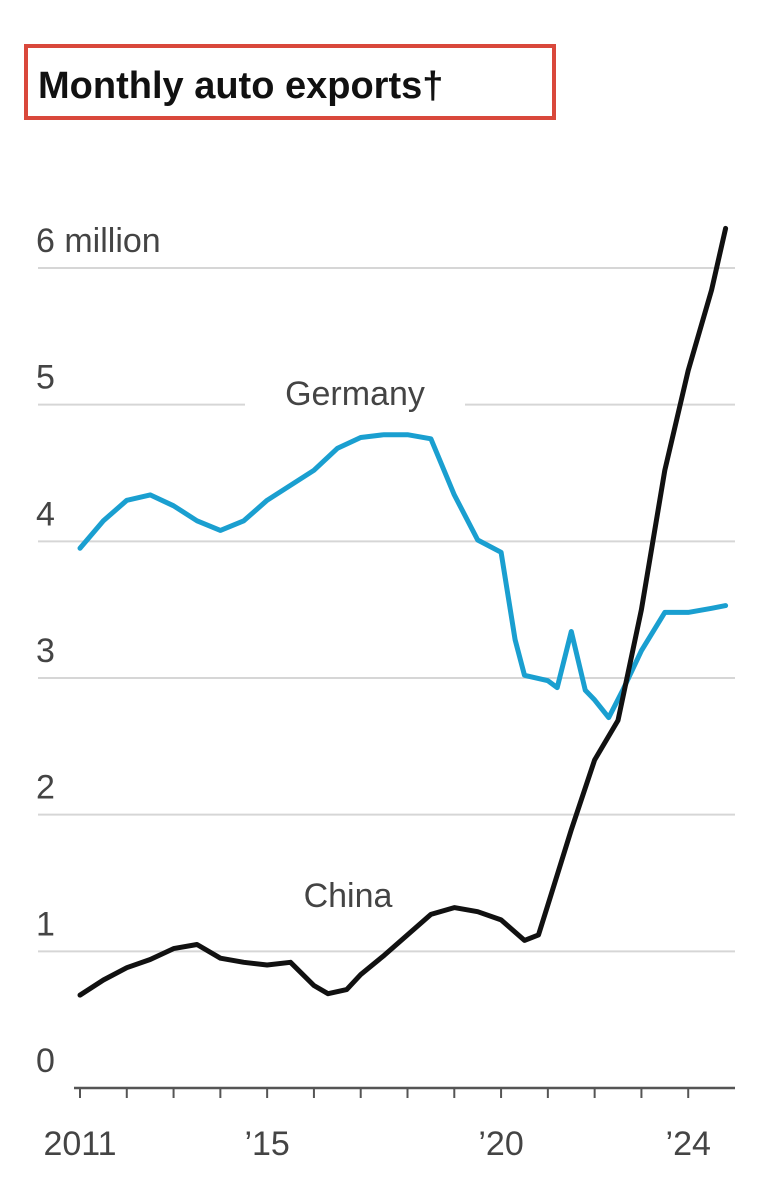 Image resolution: width=769 pixels, height=1200 pixels. I want to click on x-tick-label: ’24, so click(688, 1144).